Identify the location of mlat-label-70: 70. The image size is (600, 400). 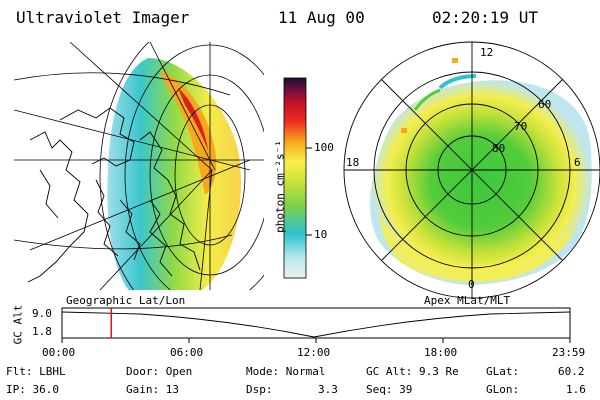
(521, 126).